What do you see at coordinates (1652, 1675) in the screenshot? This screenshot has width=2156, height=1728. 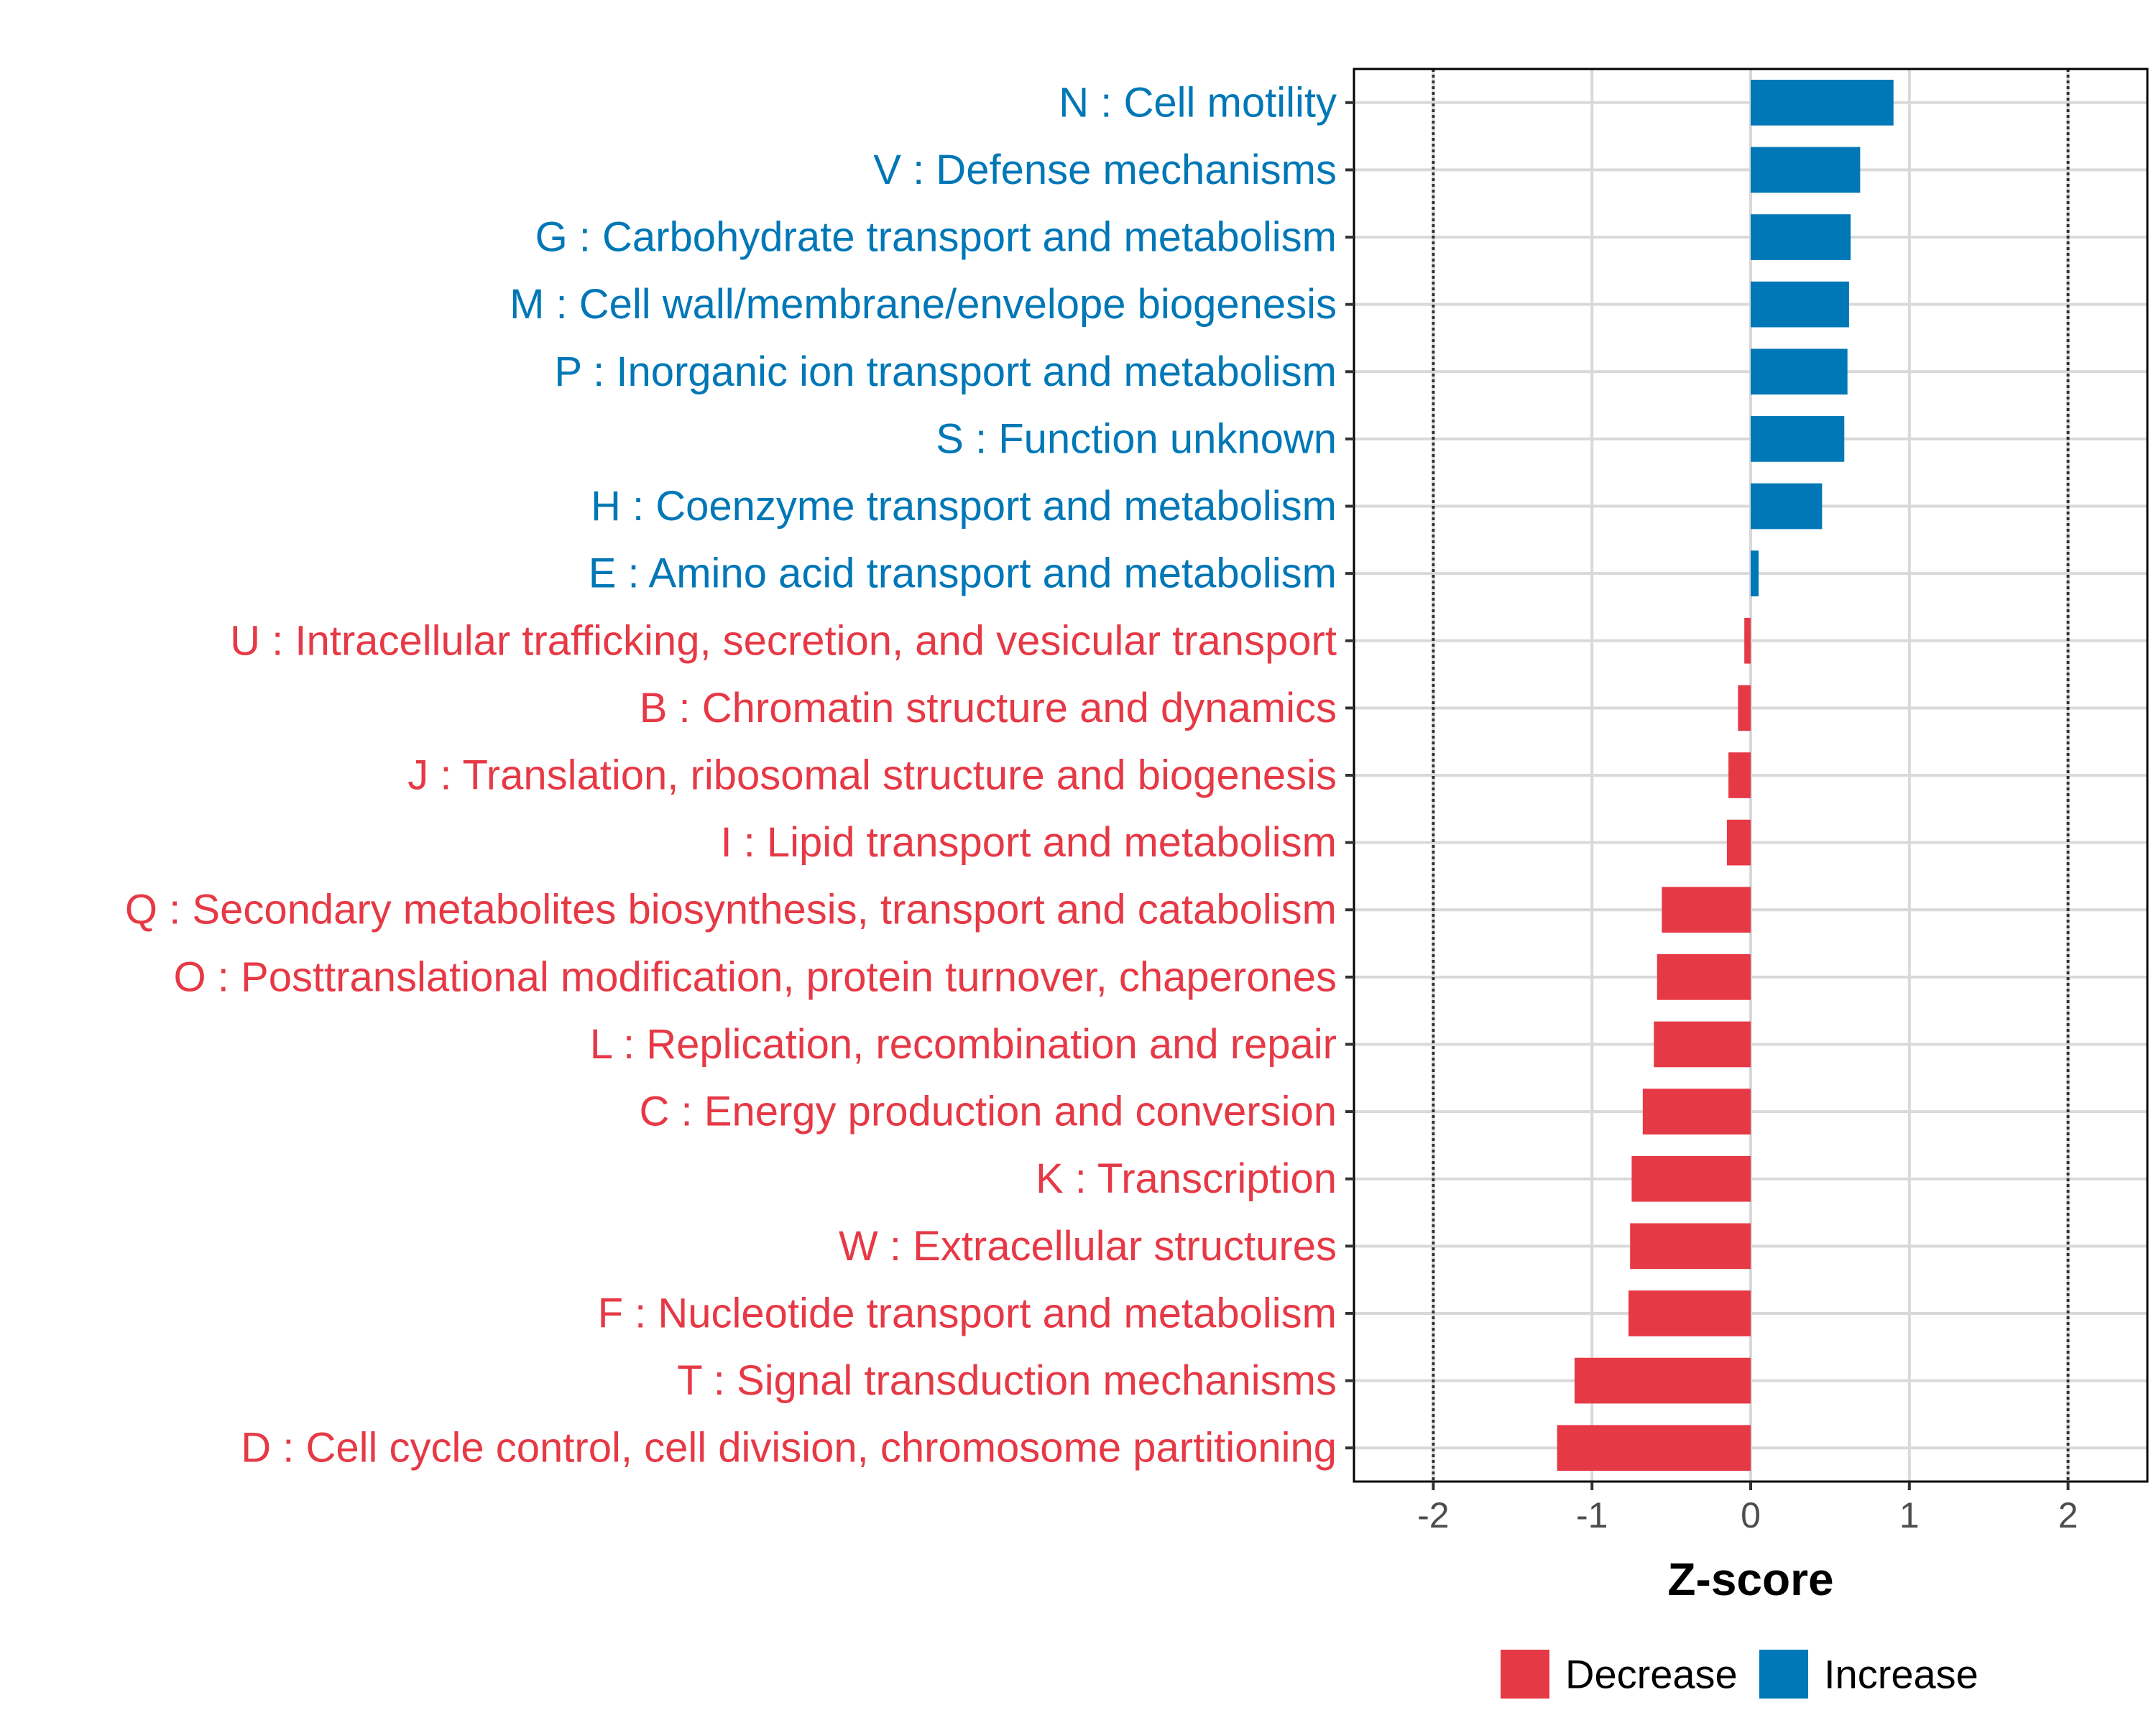 I see `legend-label: Decrease` at bounding box center [1652, 1675].